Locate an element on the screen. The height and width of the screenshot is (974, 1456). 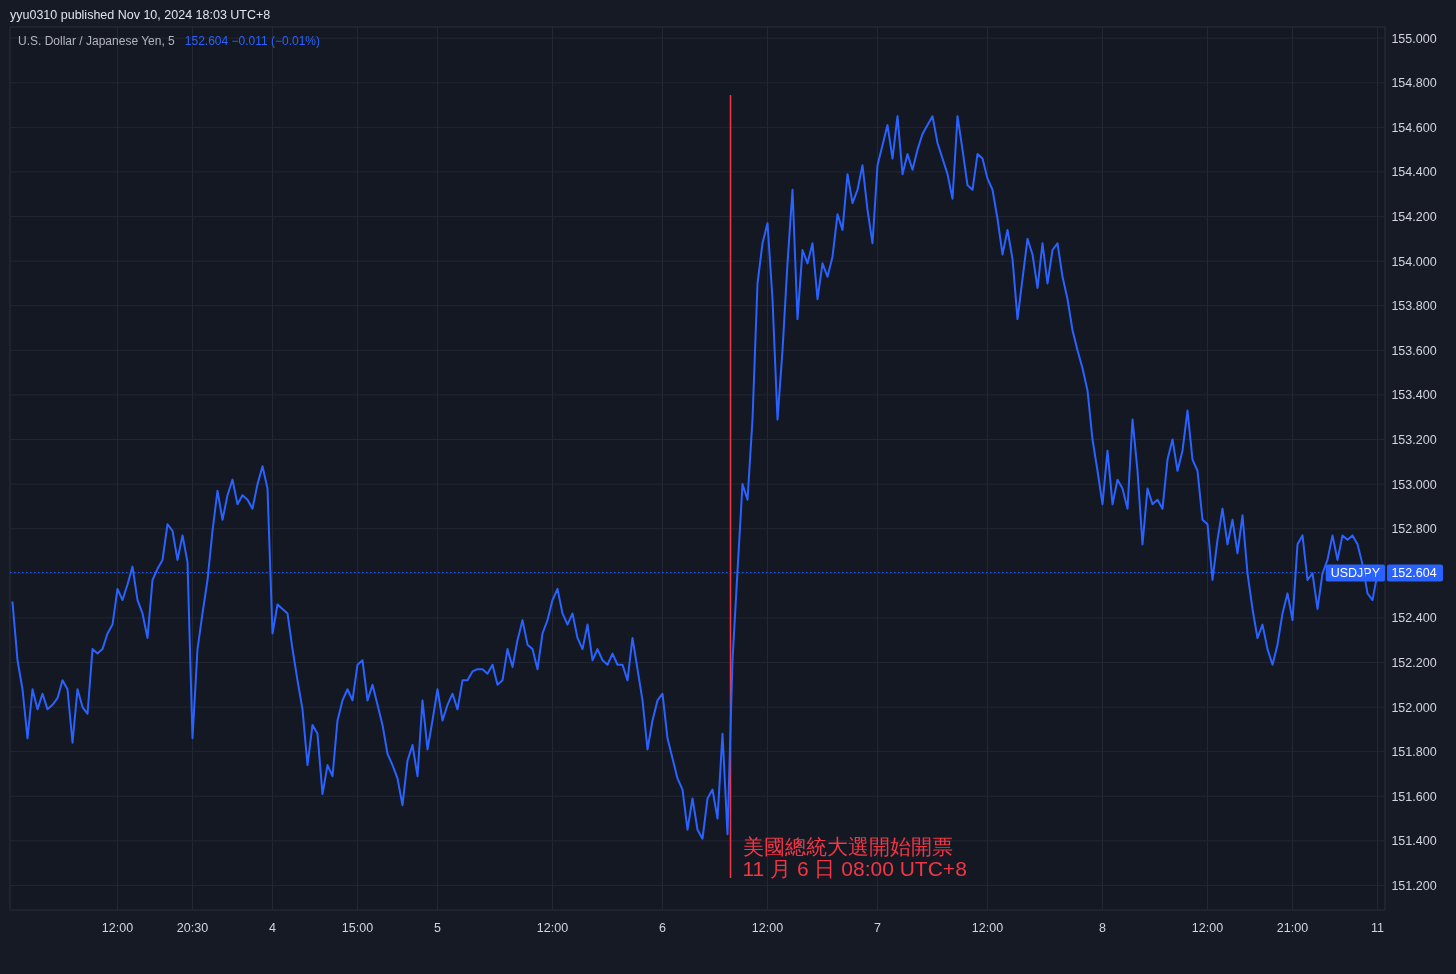
y-tick-label: 153.200 is located at coordinates (1414, 440).